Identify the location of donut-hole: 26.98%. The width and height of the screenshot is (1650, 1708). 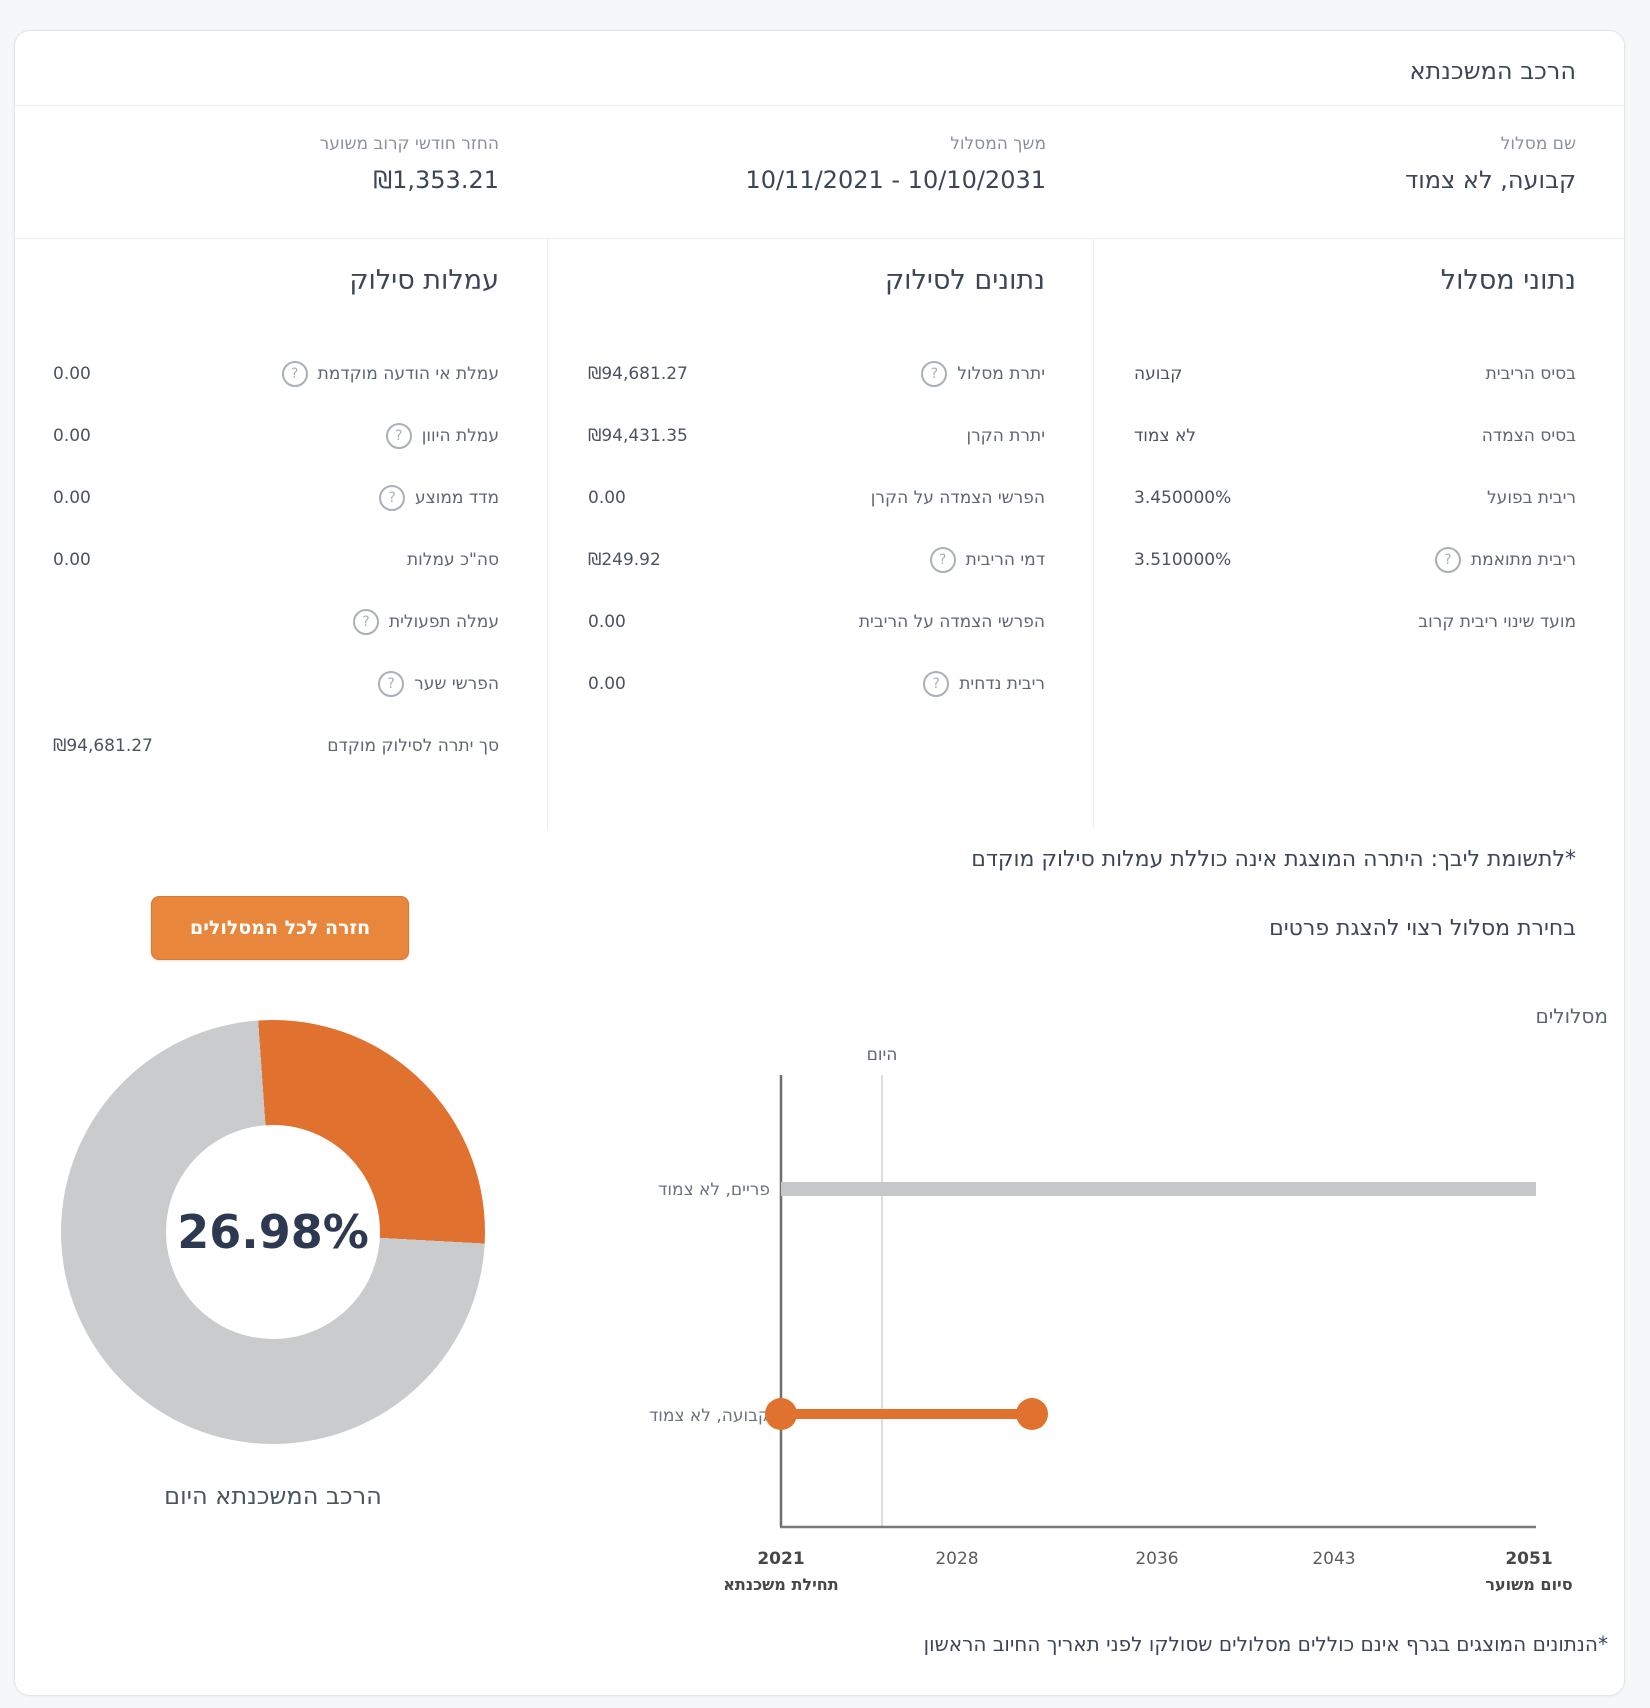
(273, 1232).